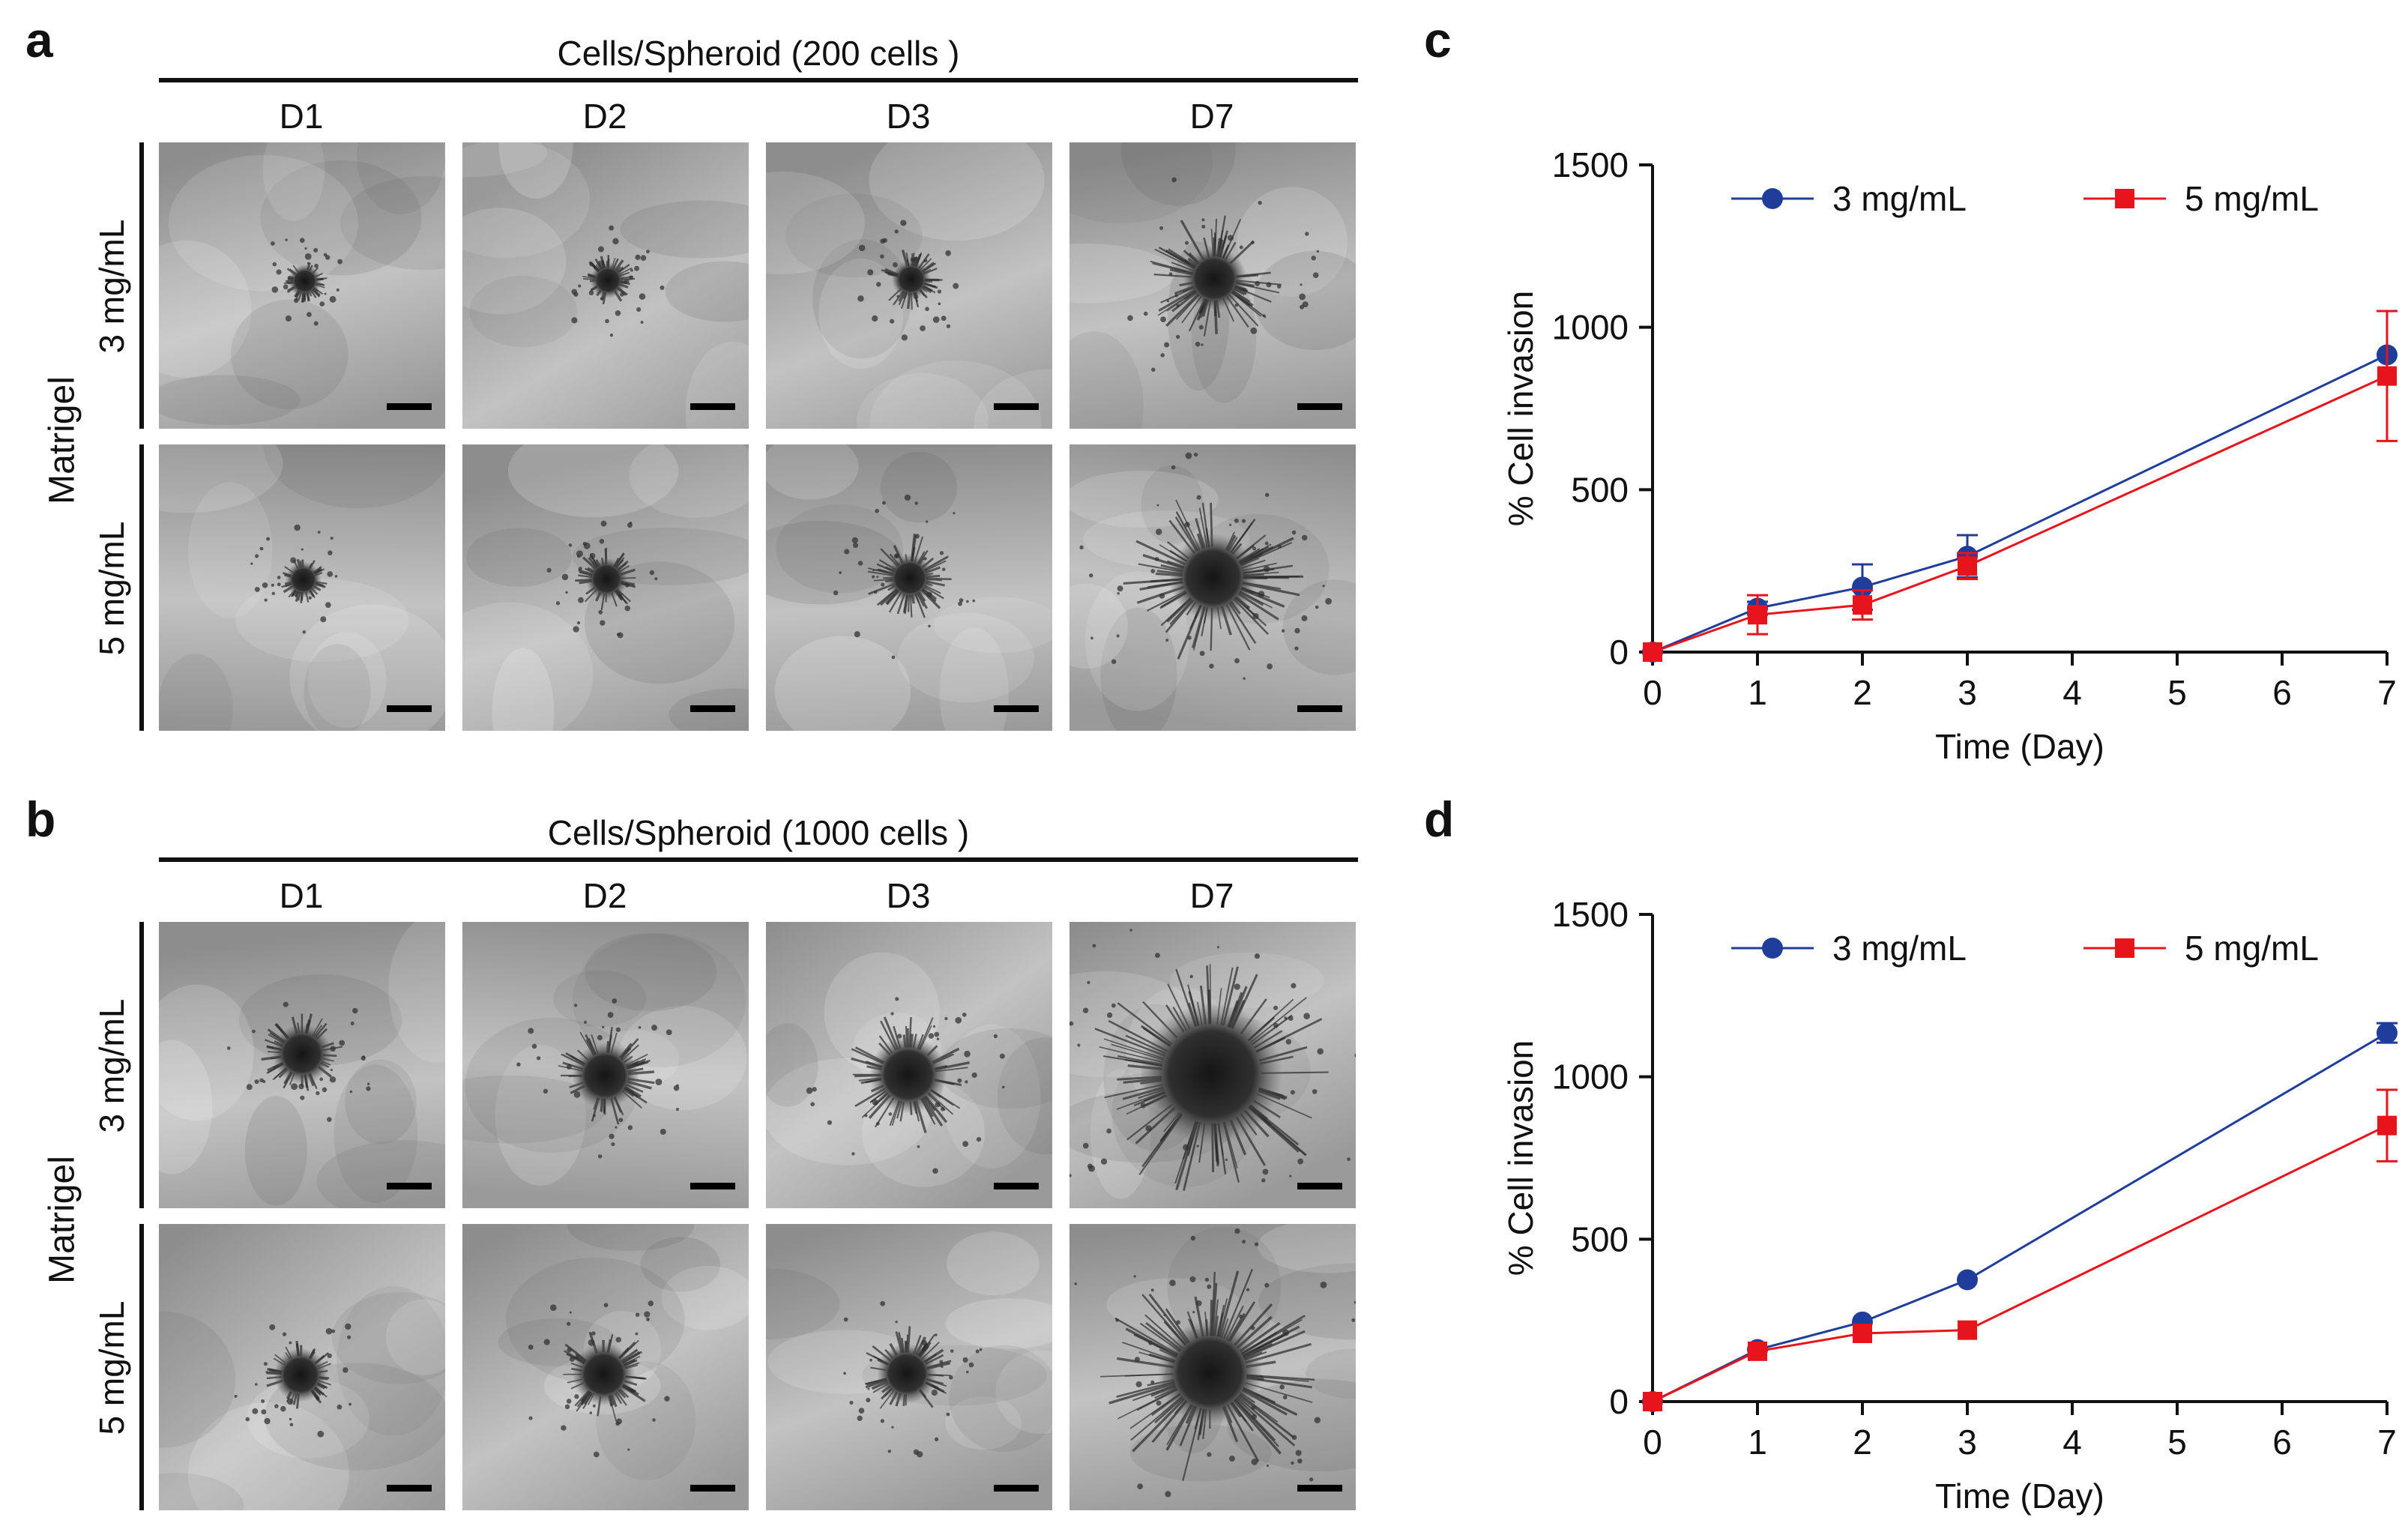  I want to click on micrograph-b-3mg-d2, so click(605, 1065).